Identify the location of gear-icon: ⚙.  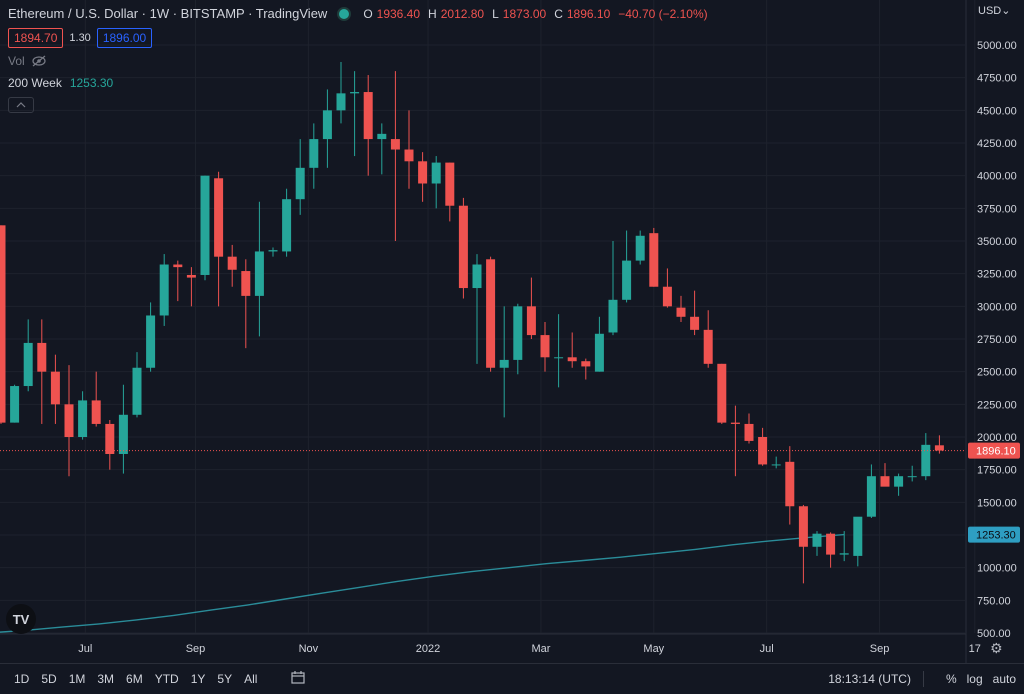
(996, 648).